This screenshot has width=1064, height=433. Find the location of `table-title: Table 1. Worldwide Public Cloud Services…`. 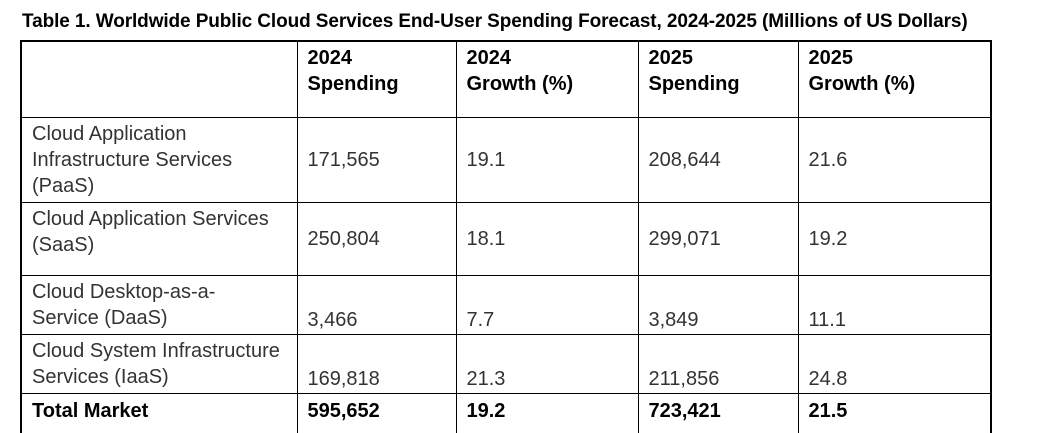

table-title: Table 1. Worldwide Public Cloud Services… is located at coordinates (495, 21).